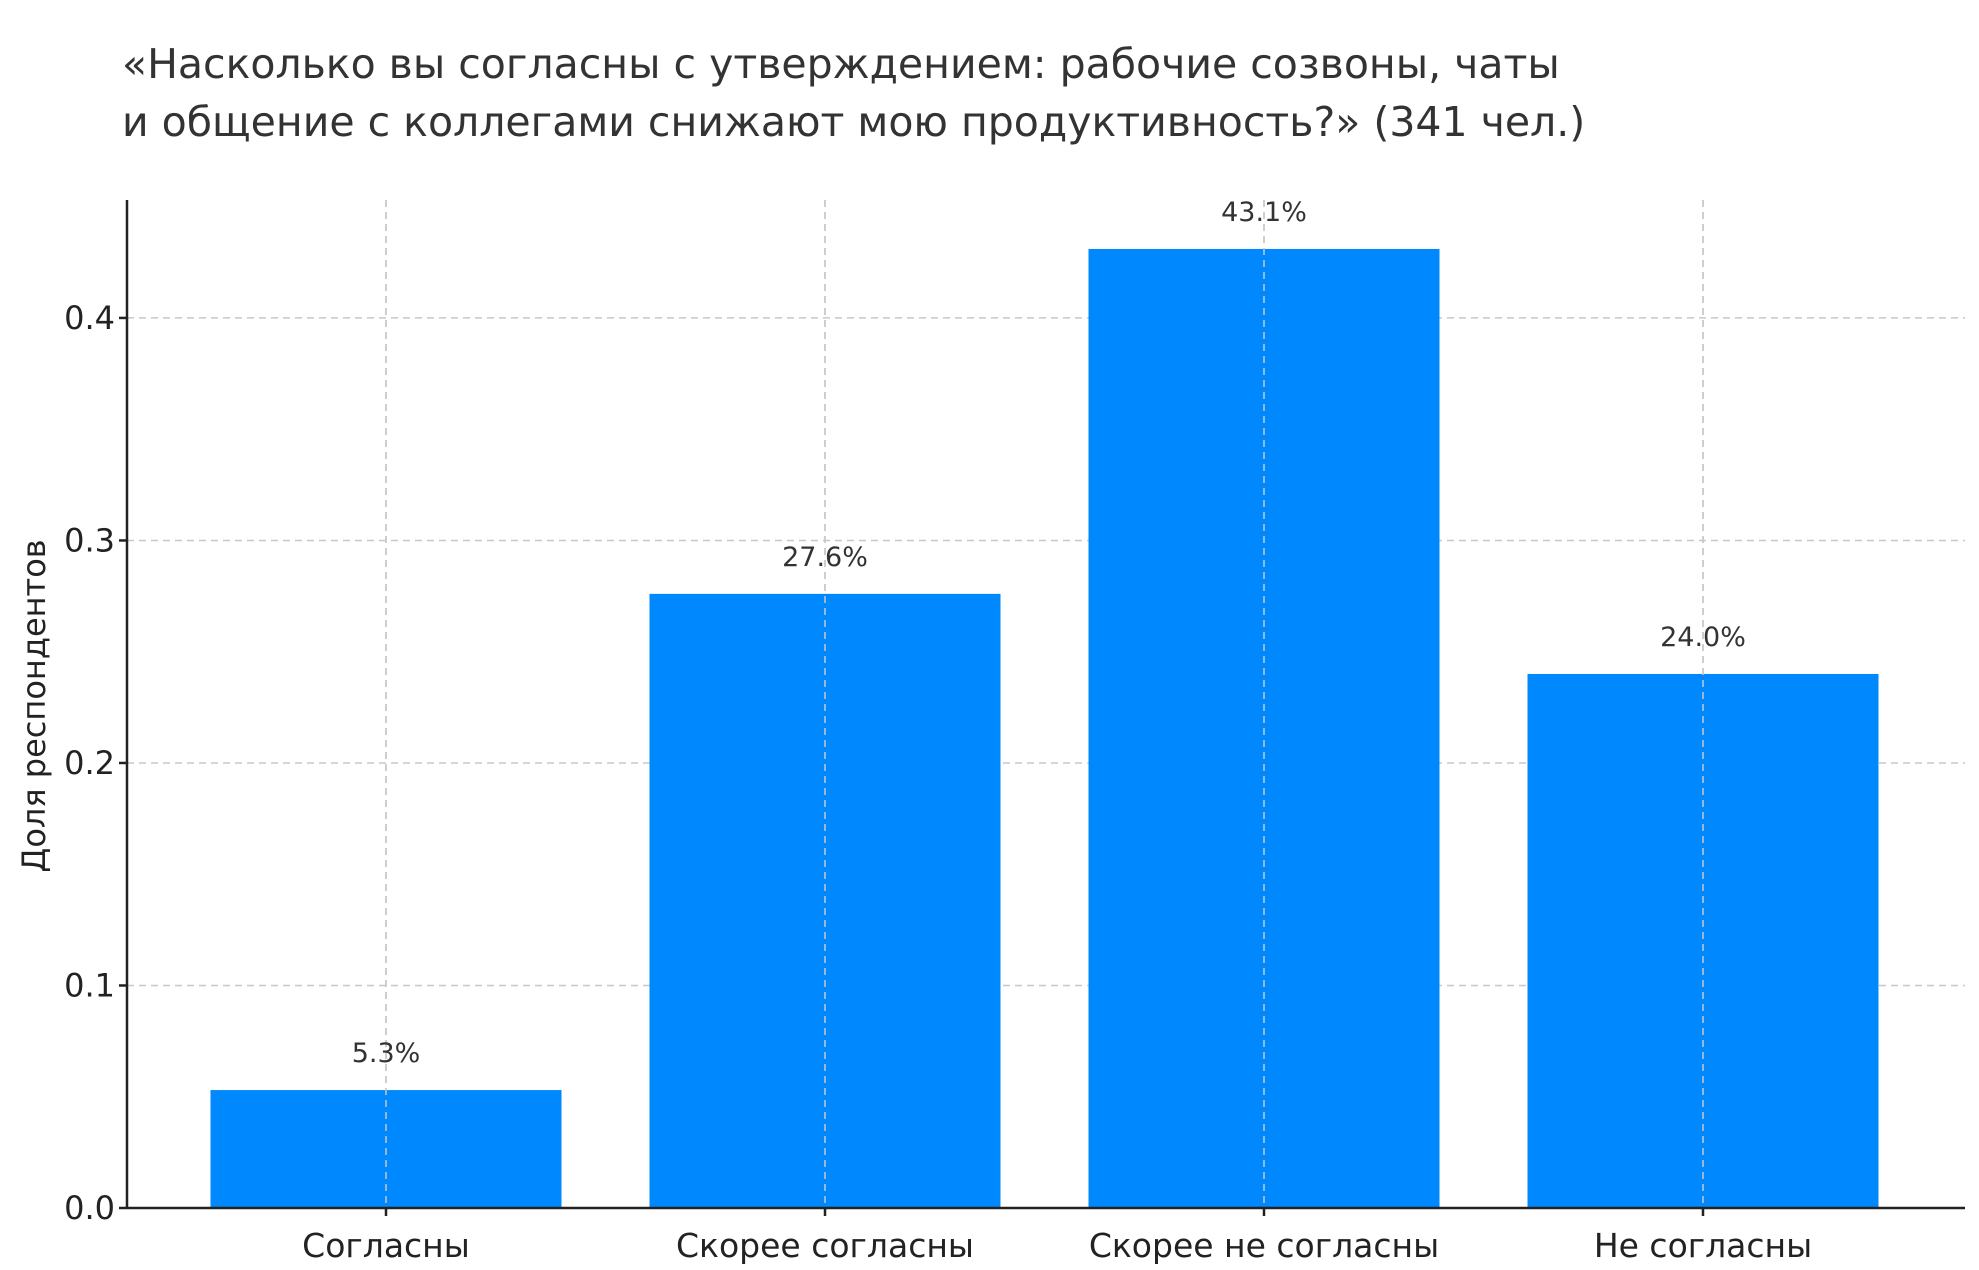  What do you see at coordinates (34, 705) in the screenshot?
I see `y-axis-label: Доля респондентов` at bounding box center [34, 705].